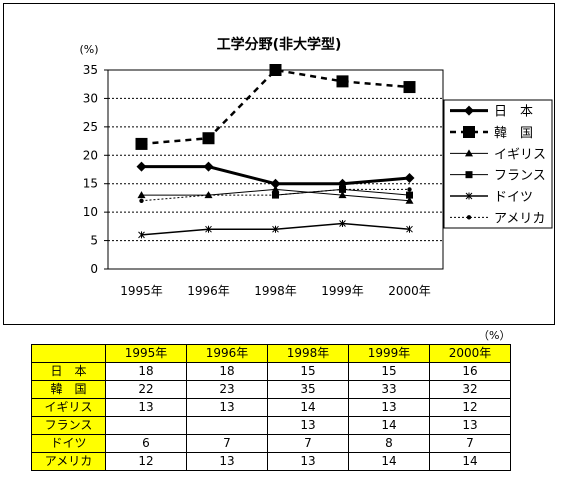 This screenshot has width=561, height=478. What do you see at coordinates (68, 461) in the screenshot?
I see `row-label: アメリカ` at bounding box center [68, 461].